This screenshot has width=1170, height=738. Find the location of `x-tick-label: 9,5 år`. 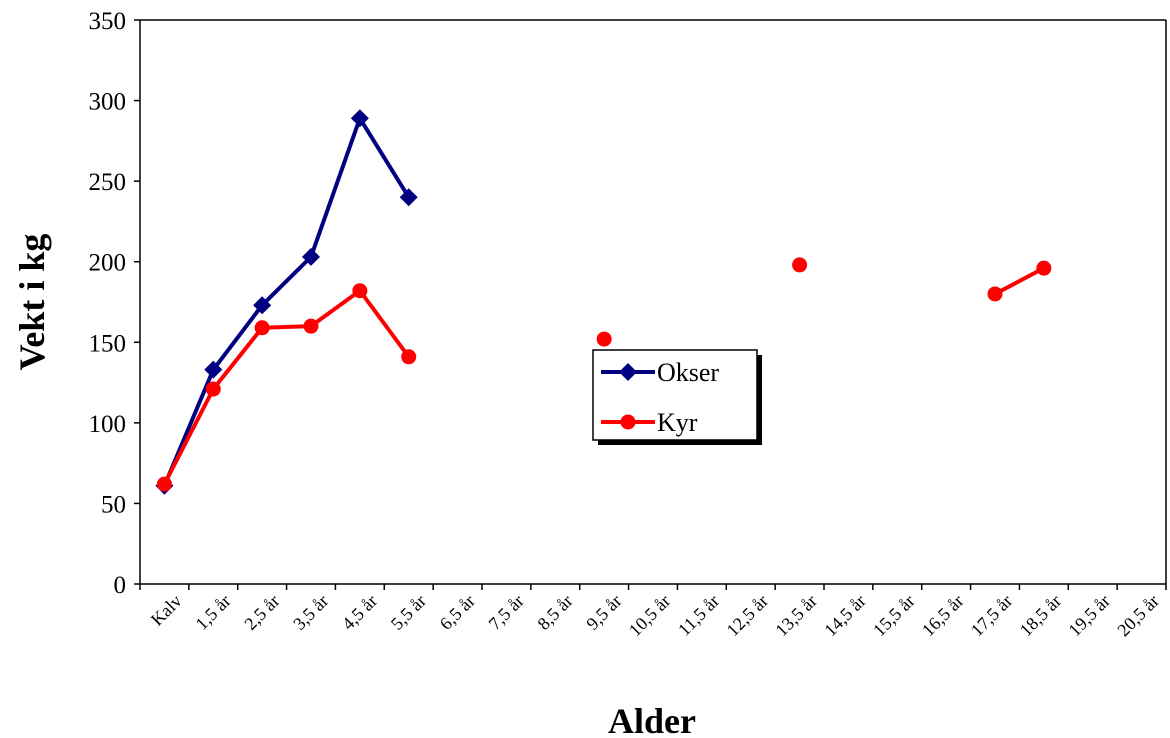

x-tick-label: 9,5 år is located at coordinates (603, 612).